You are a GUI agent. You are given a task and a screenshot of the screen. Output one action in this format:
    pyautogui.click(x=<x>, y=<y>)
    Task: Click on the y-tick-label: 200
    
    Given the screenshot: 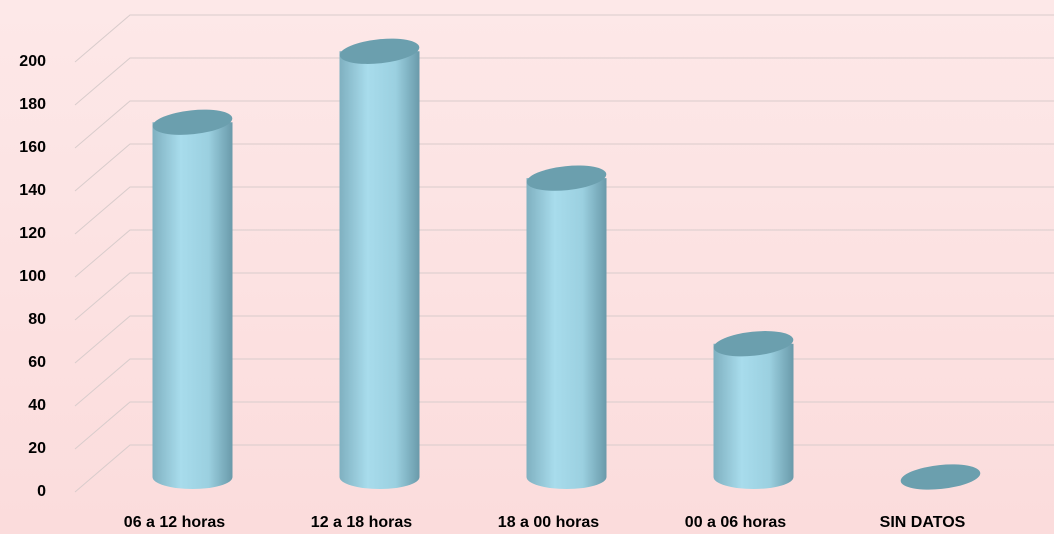 What is the action you would take?
    pyautogui.click(x=32, y=61)
    